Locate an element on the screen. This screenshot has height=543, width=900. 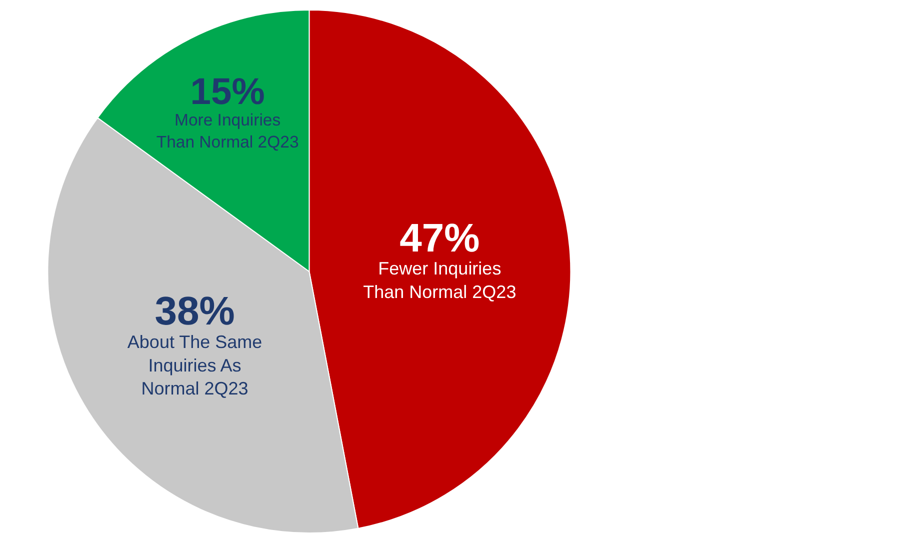
data-label: 38% is located at coordinates (194, 312).